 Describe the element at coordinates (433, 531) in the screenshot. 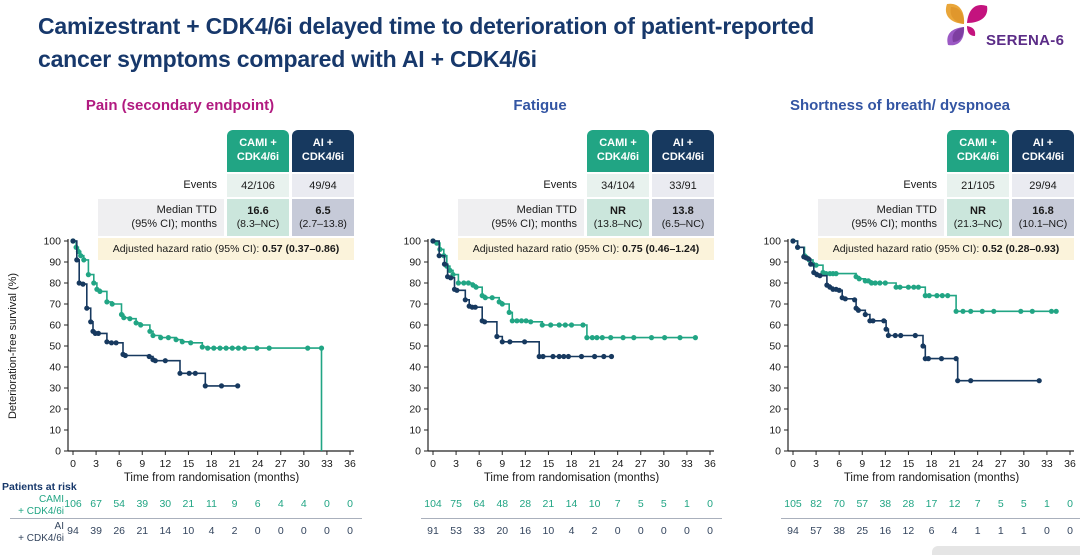

I see `risk-value: 91` at that location.